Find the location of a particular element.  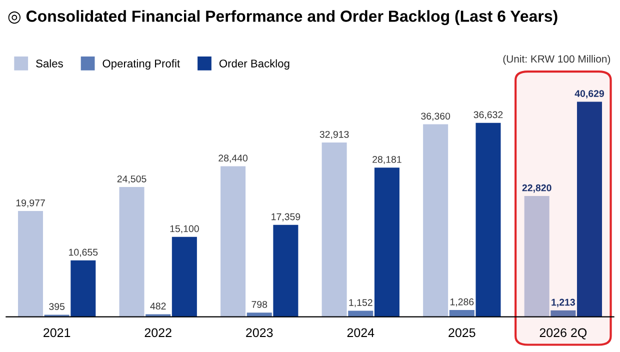

data-label: 798 is located at coordinates (260, 304).